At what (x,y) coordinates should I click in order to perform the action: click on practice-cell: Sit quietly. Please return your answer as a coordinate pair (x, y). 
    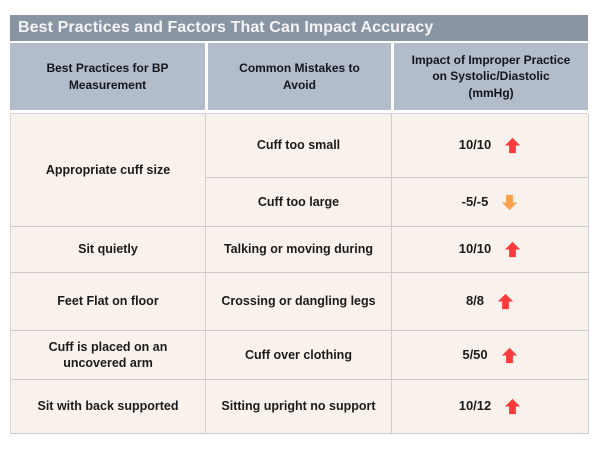
    Looking at the image, I should click on (108, 250).